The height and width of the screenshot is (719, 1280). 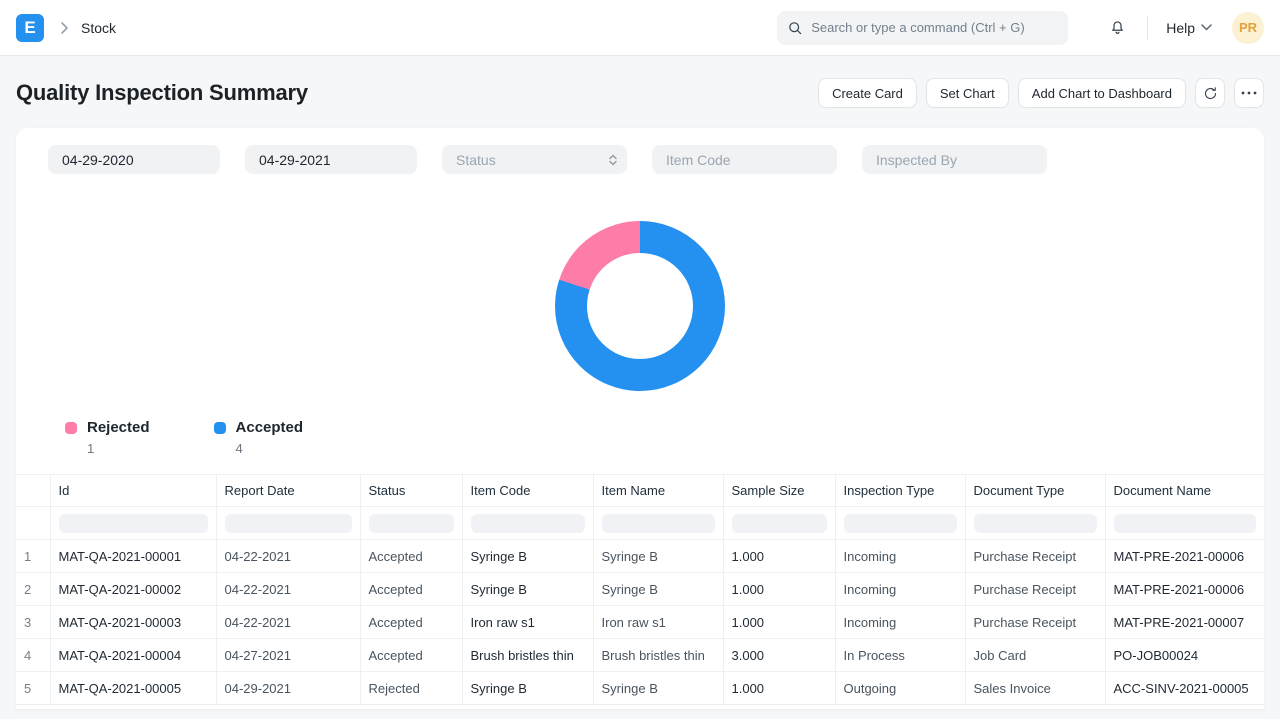 What do you see at coordinates (133, 688) in the screenshot?
I see `cell-id: MAT-QA-2021-00005` at bounding box center [133, 688].